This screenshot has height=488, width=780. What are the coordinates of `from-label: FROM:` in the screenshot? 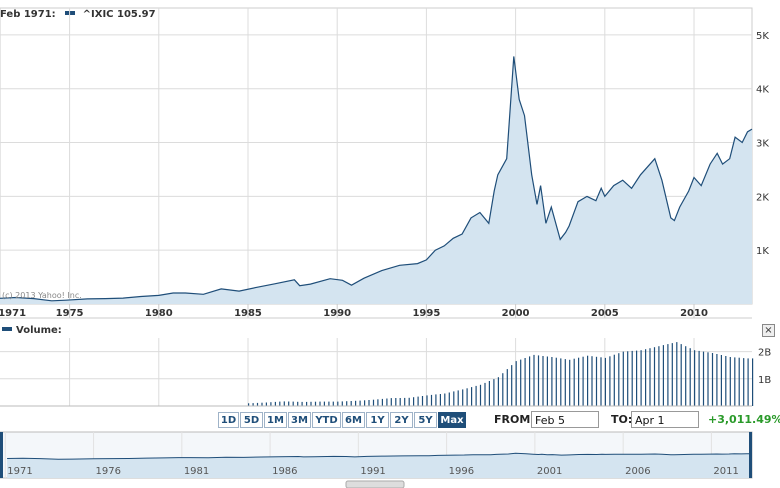 It's located at (514, 419).